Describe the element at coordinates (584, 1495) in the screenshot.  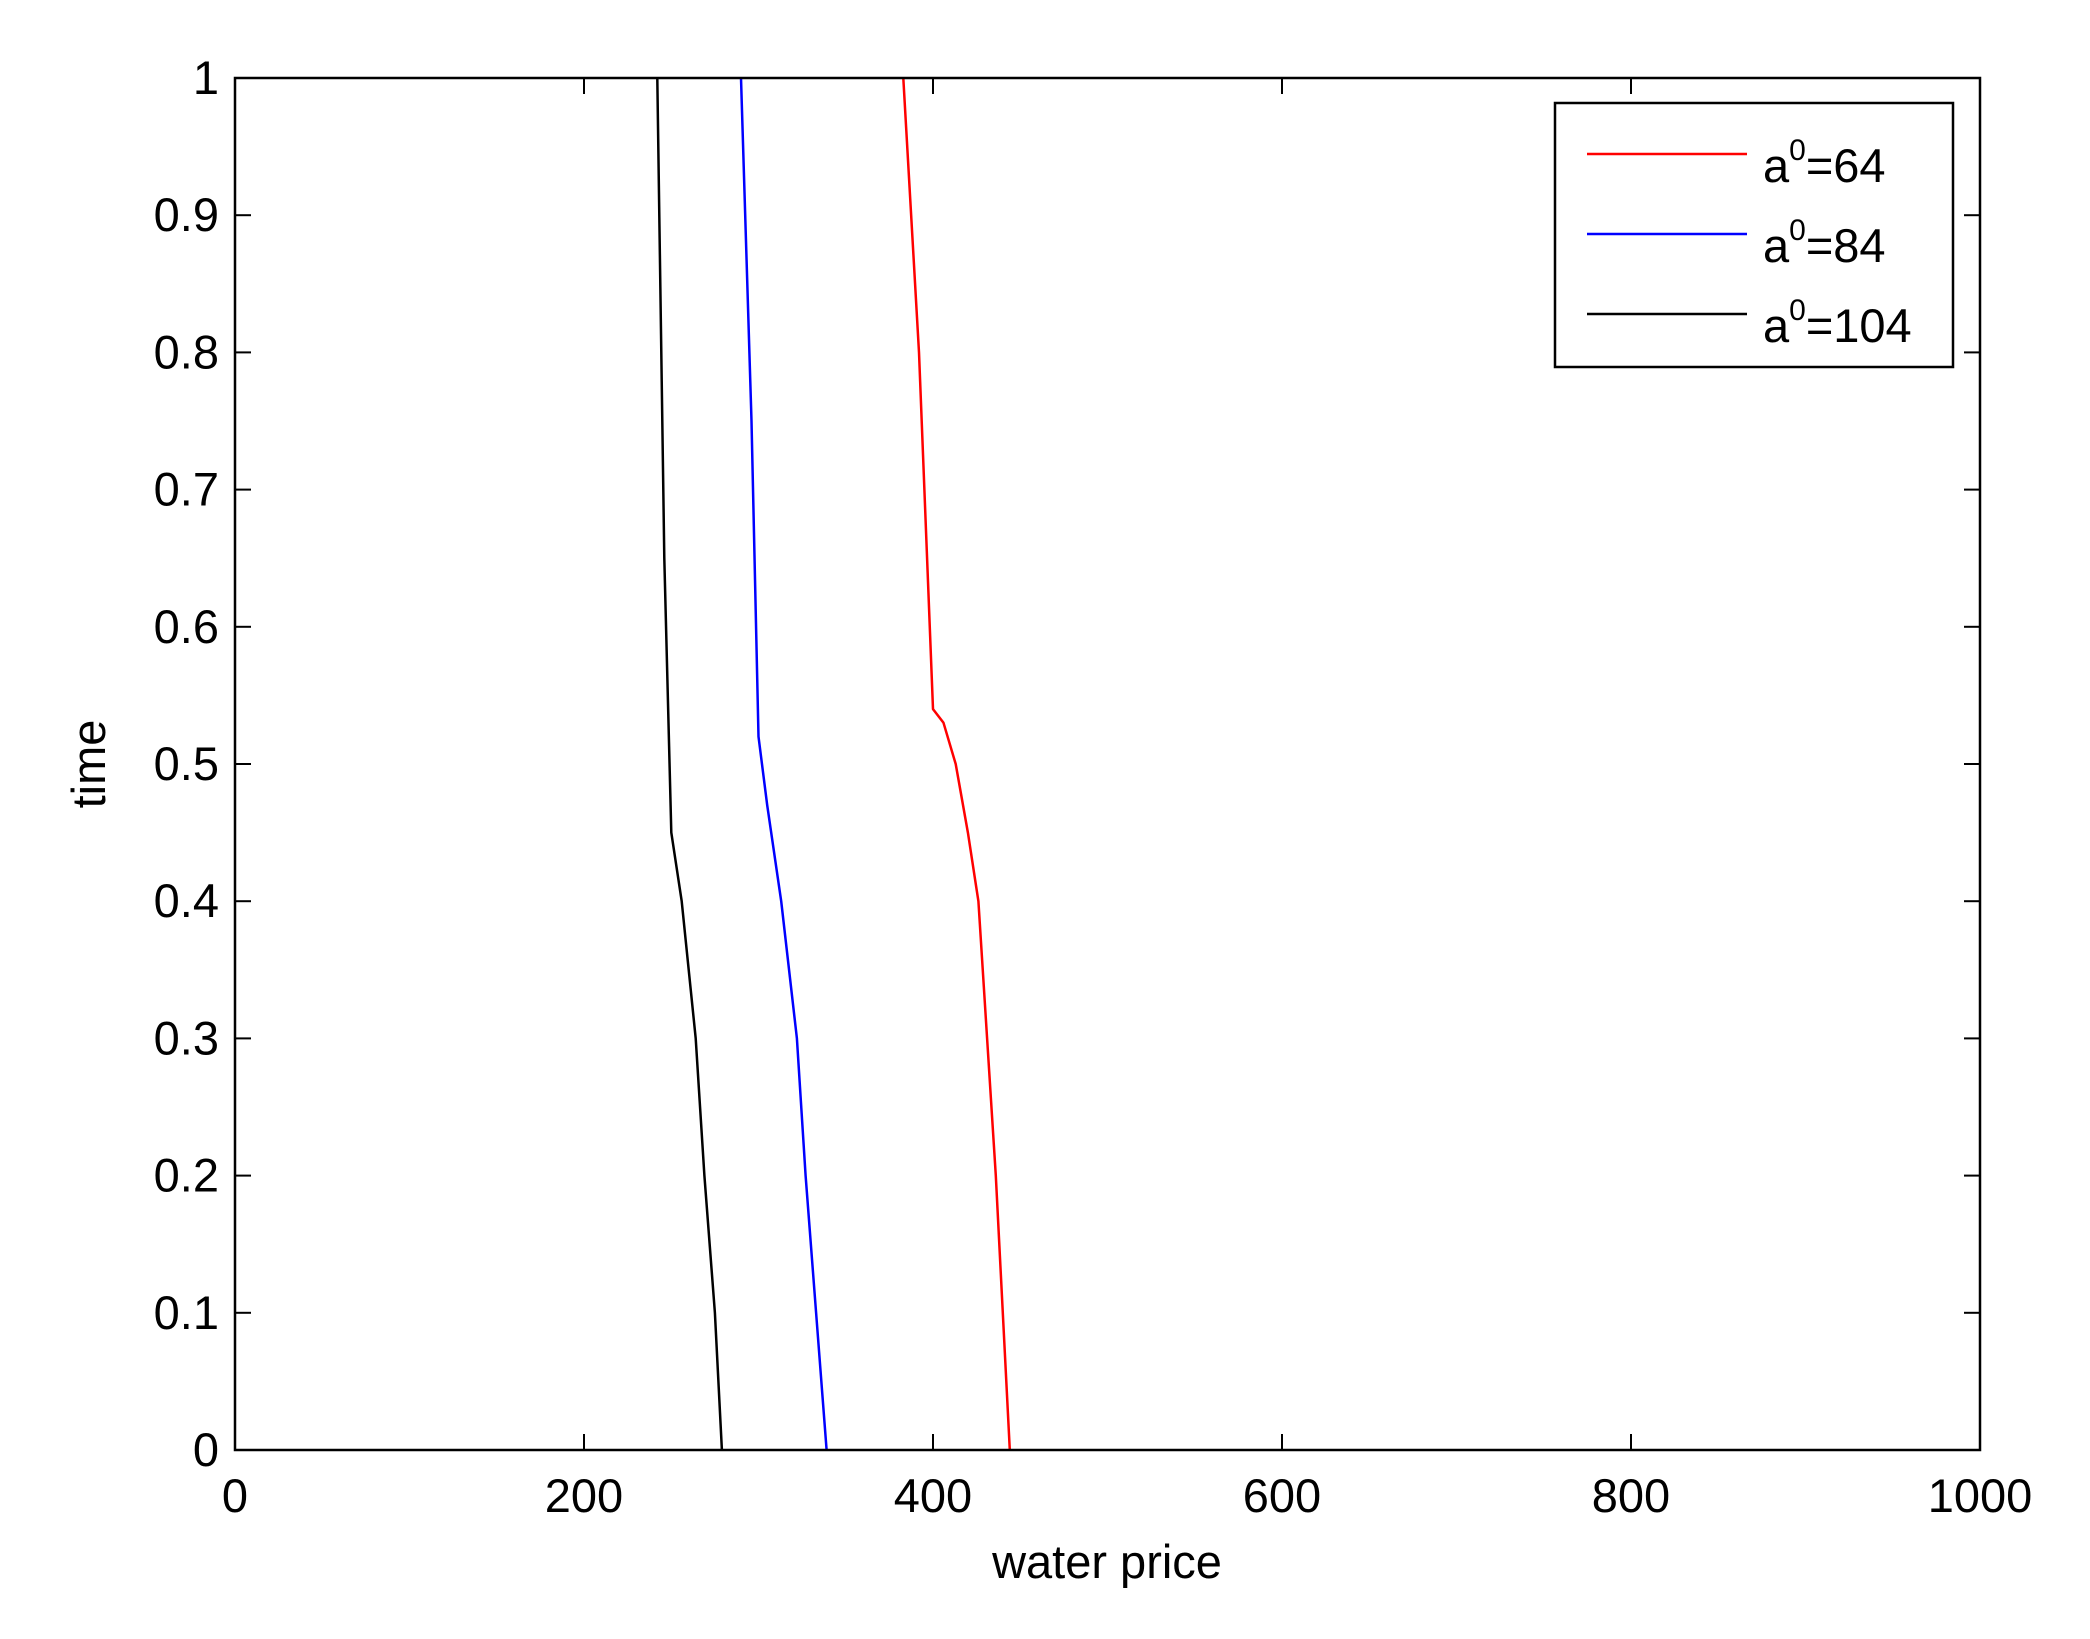
I see `x-tick-label: 200` at that location.